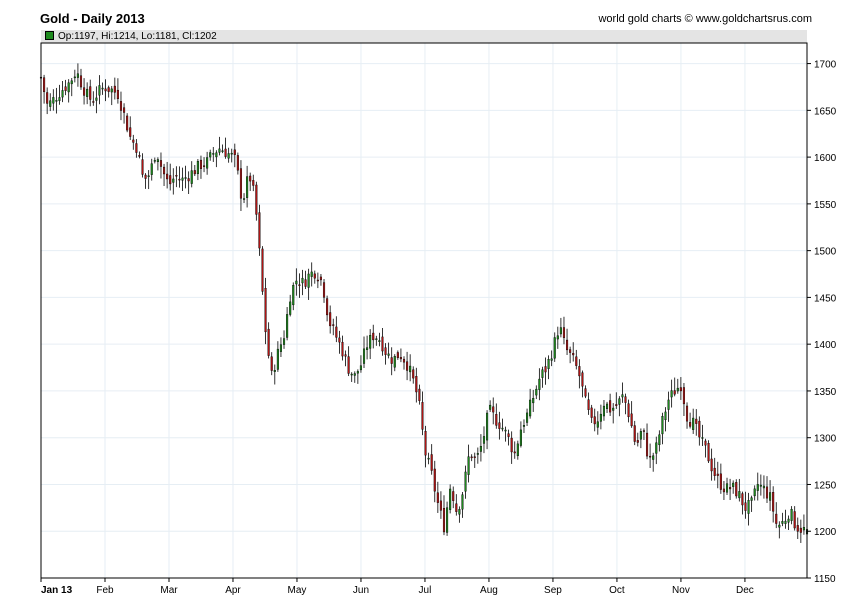 The width and height of the screenshot is (850, 613). I want to click on y-tick-label: 1450, so click(825, 298).